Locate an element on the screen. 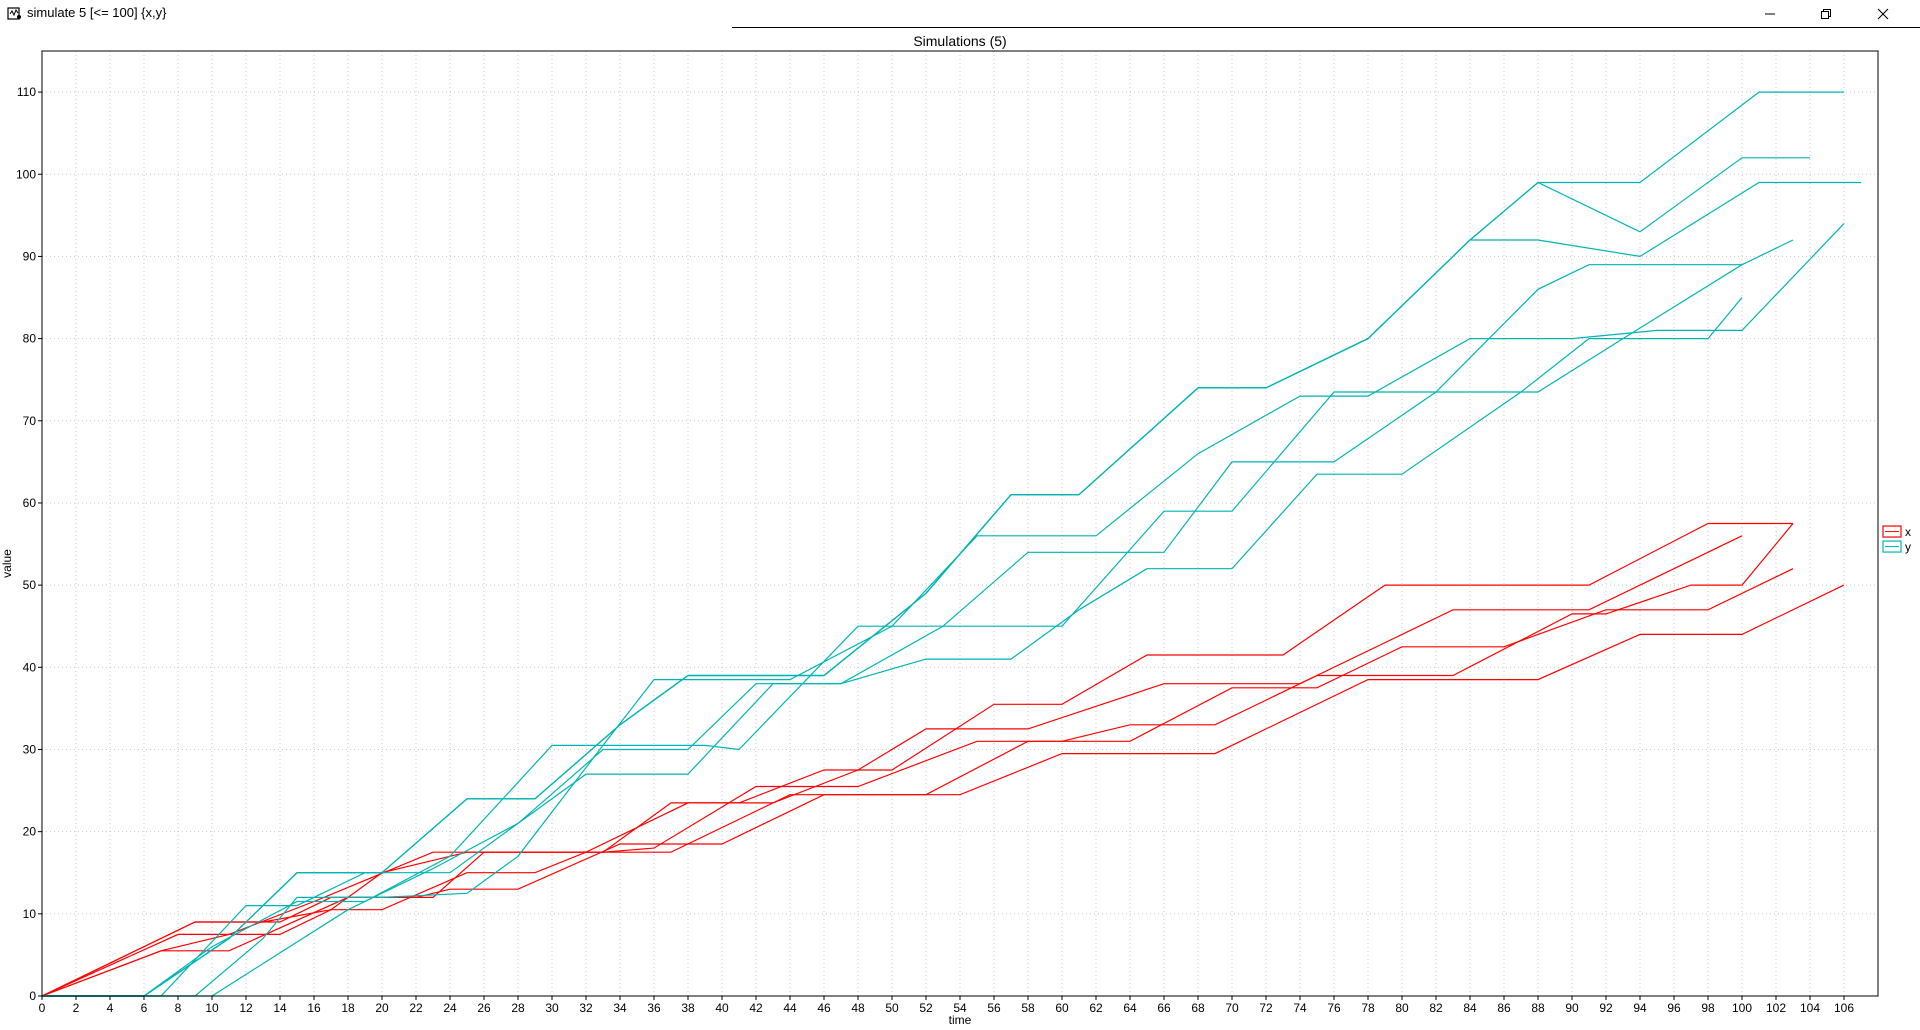  uppaal-app-icon is located at coordinates (14, 13).